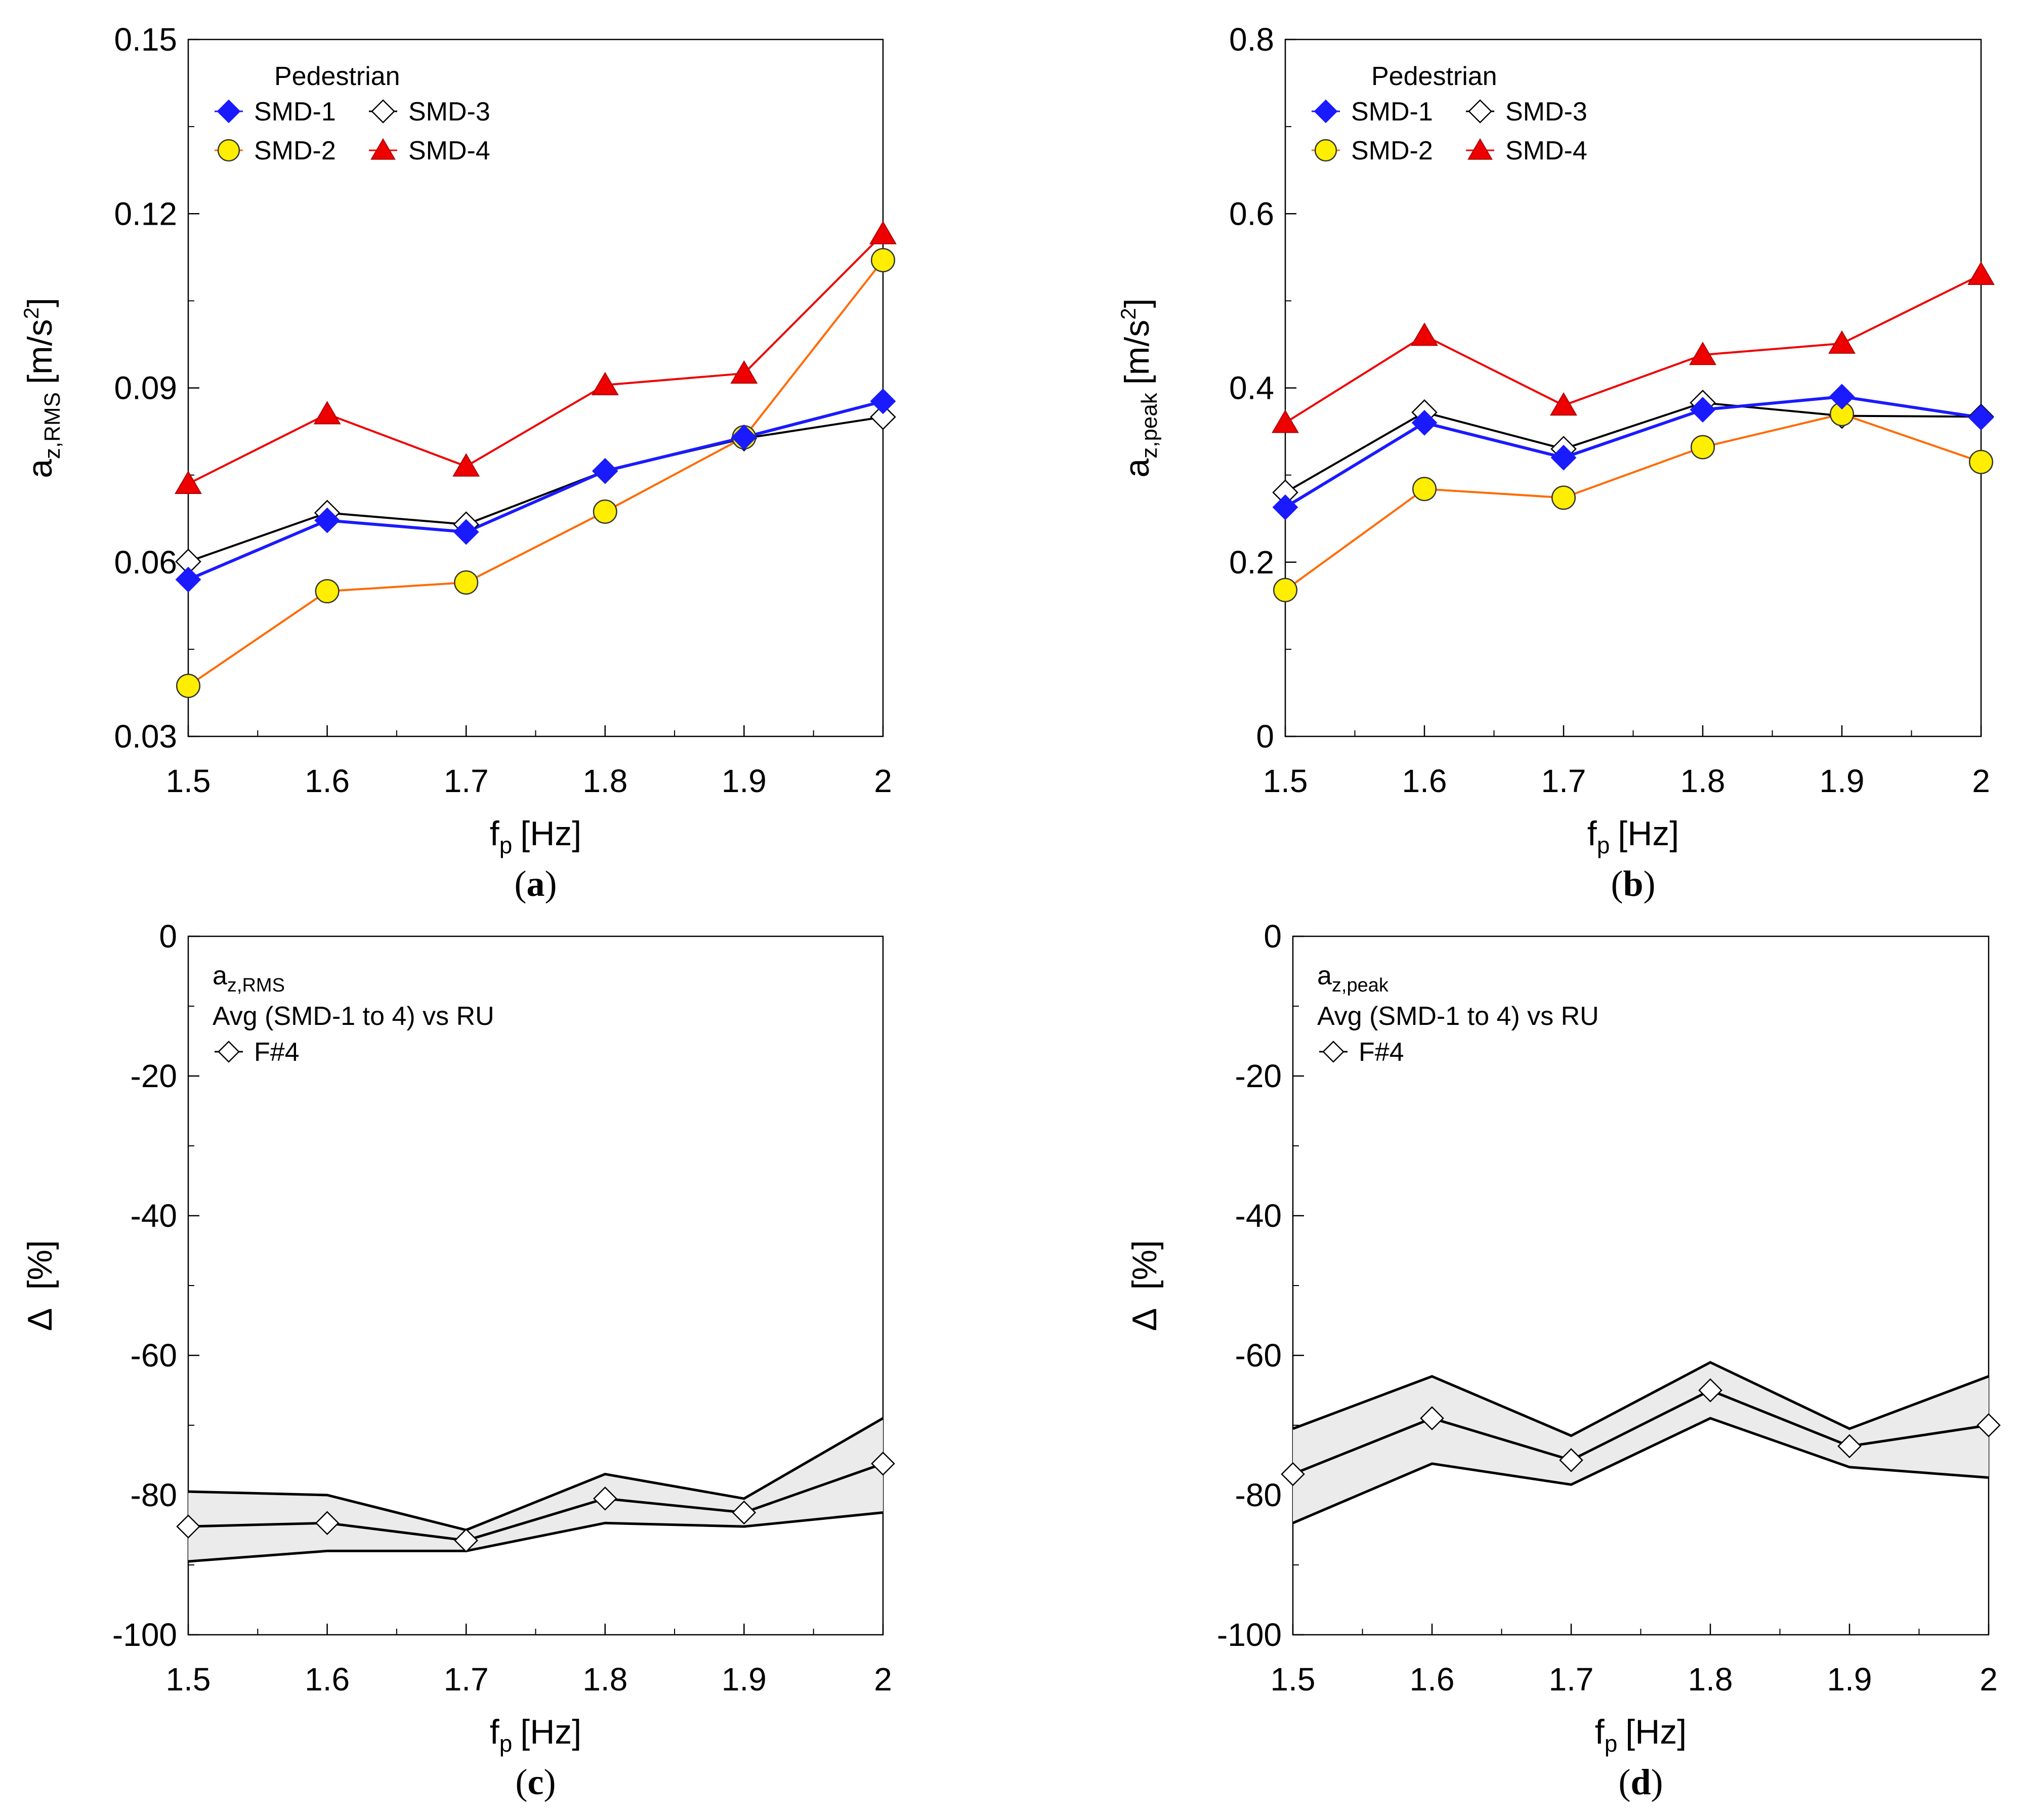 The image size is (2019, 1820). What do you see at coordinates (145, 562) in the screenshot?
I see `y-tick-label: 0.06` at bounding box center [145, 562].